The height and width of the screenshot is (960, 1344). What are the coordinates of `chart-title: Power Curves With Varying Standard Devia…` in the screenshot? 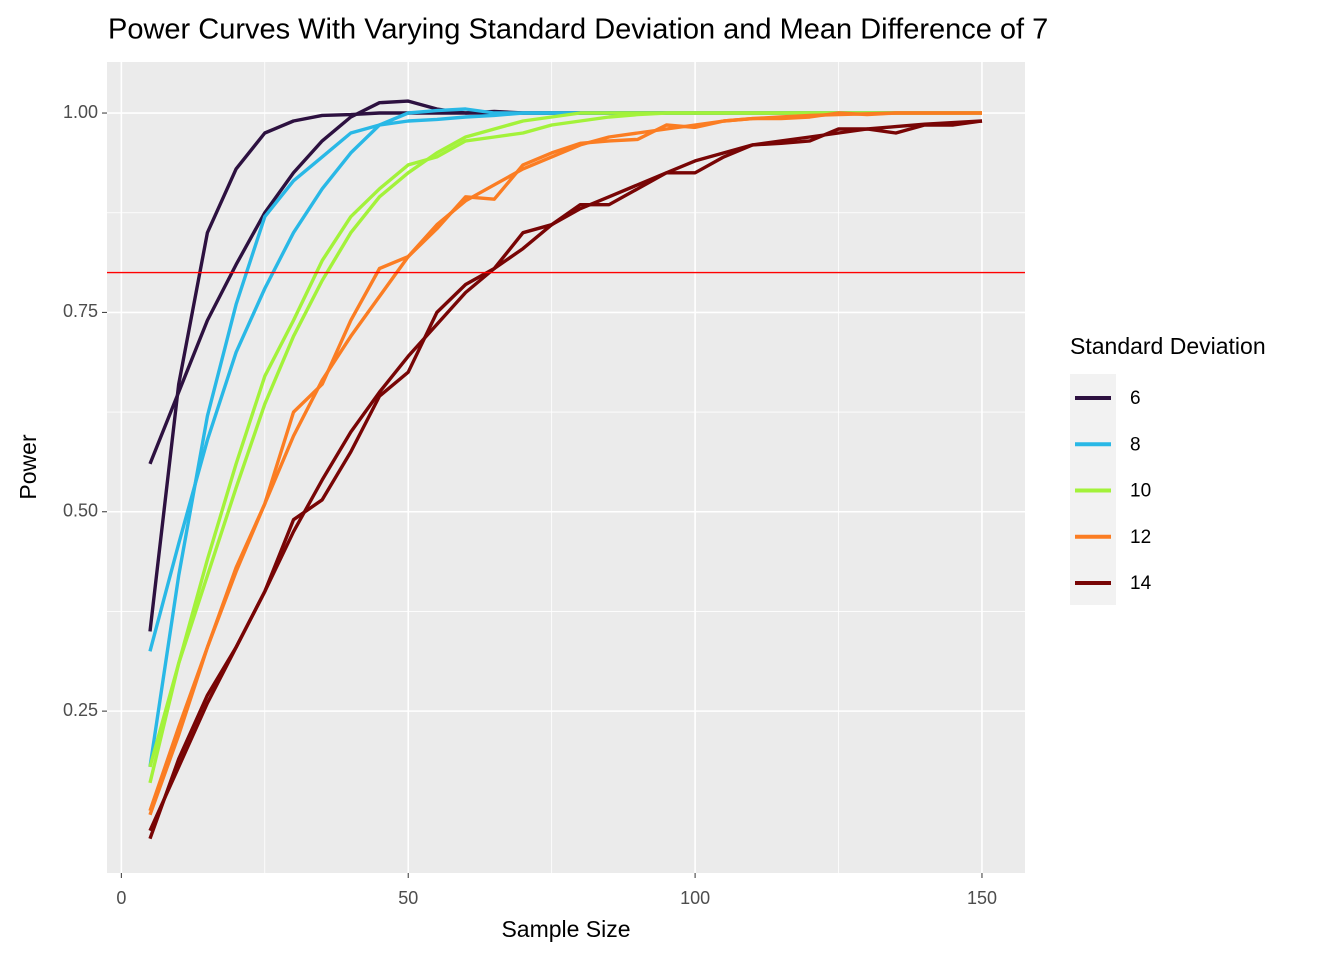 It's located at (578, 30).